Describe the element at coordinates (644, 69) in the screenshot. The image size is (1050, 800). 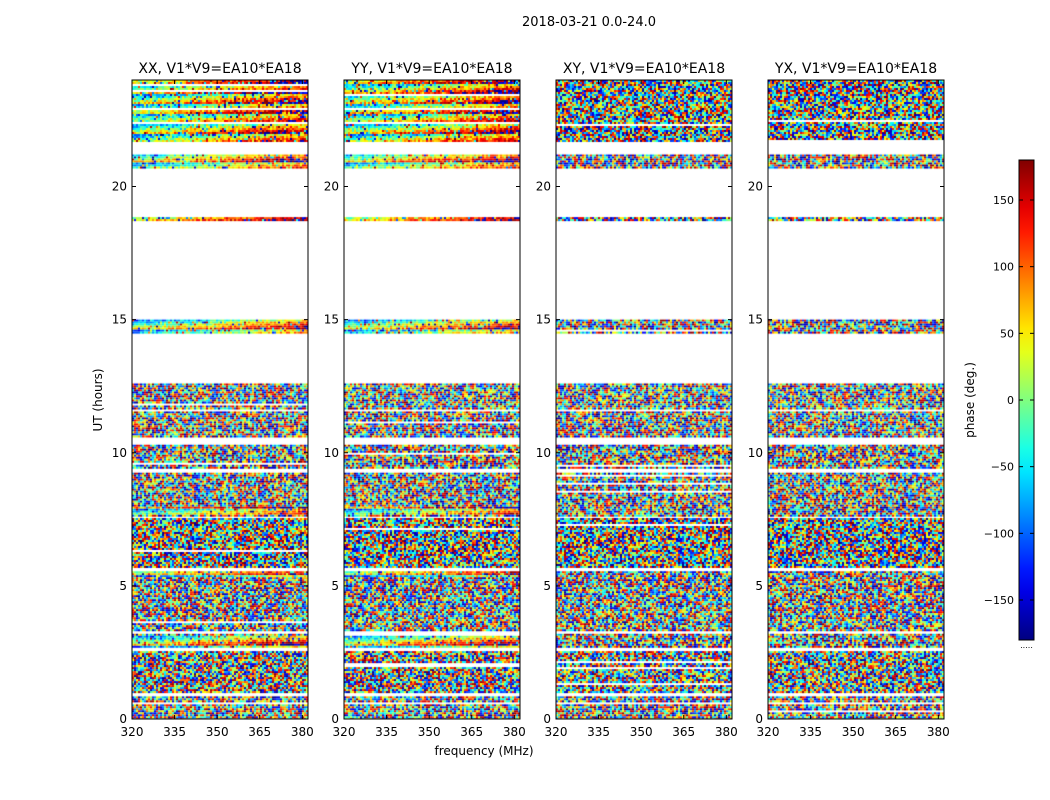
I see `panel-title: XY, V1*V9=EA10*EA18` at that location.